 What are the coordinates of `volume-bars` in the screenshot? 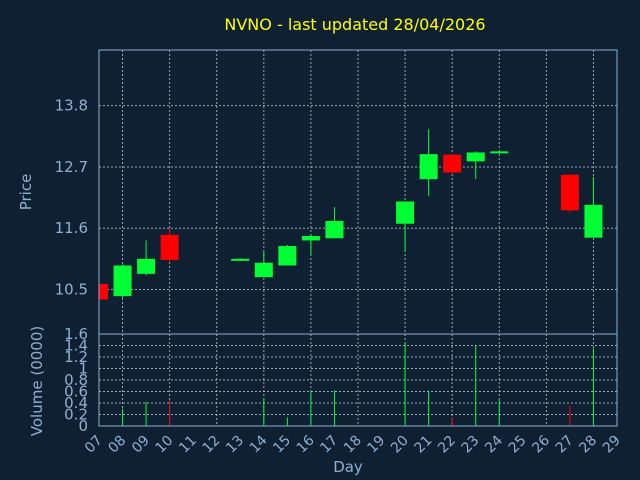 It's located at (358, 384).